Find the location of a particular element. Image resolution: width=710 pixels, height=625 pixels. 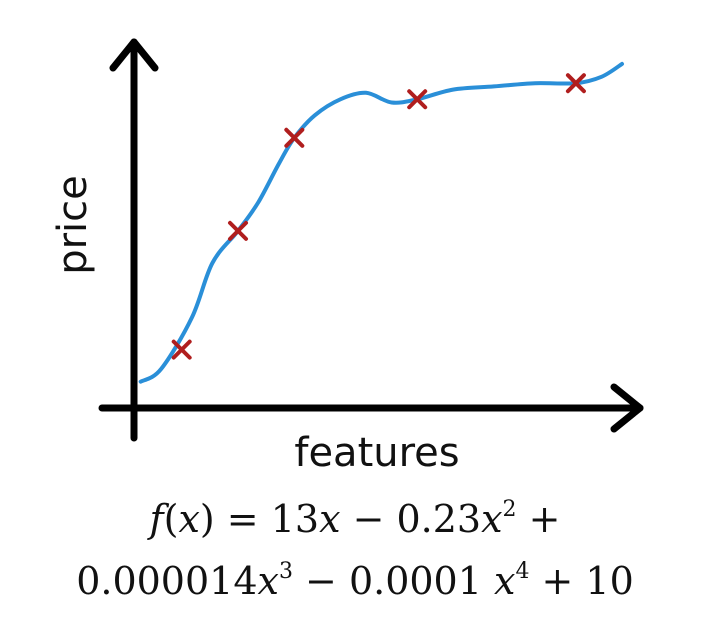

formula-linear-coefficient: = 13 is located at coordinates (267, 519).